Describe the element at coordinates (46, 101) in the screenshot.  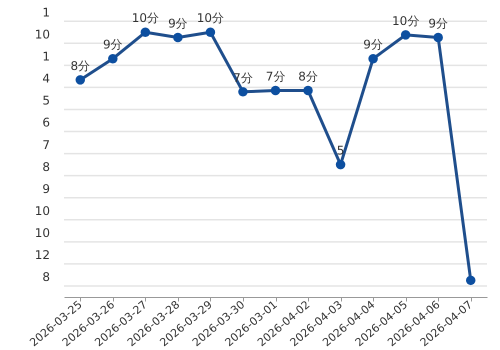
I see `text: 5` at that location.